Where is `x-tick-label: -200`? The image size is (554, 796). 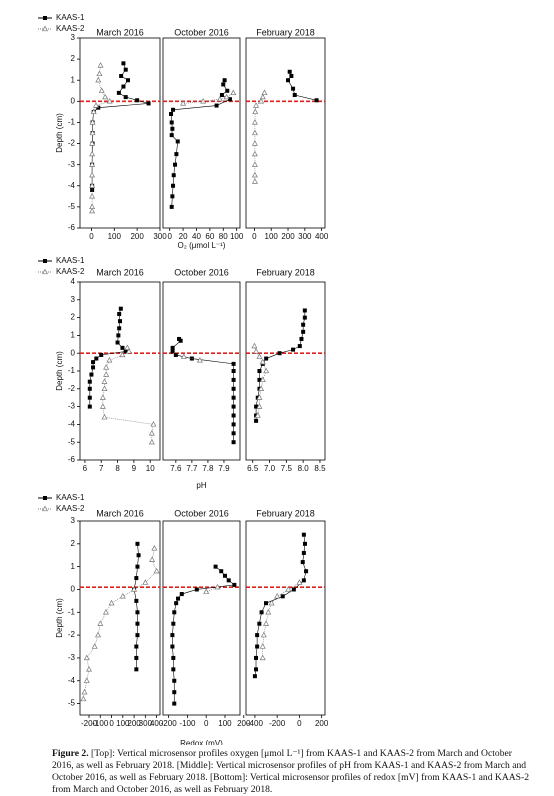 x-tick-label: -200 is located at coordinates (169, 723).